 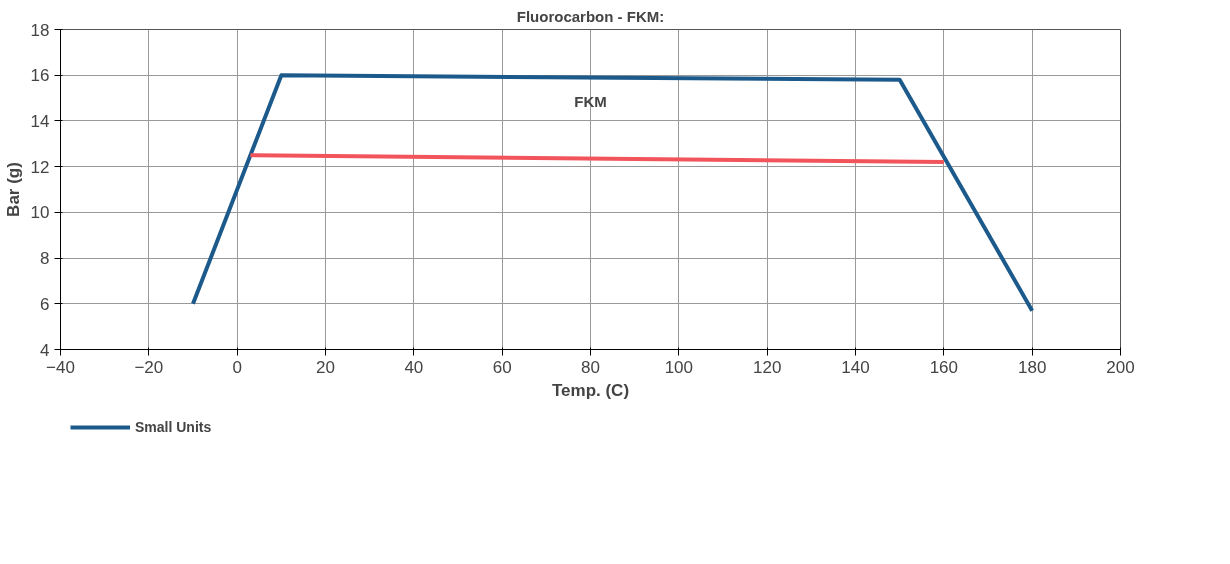 What do you see at coordinates (40, 167) in the screenshot?
I see `y-tick-label: 12` at bounding box center [40, 167].